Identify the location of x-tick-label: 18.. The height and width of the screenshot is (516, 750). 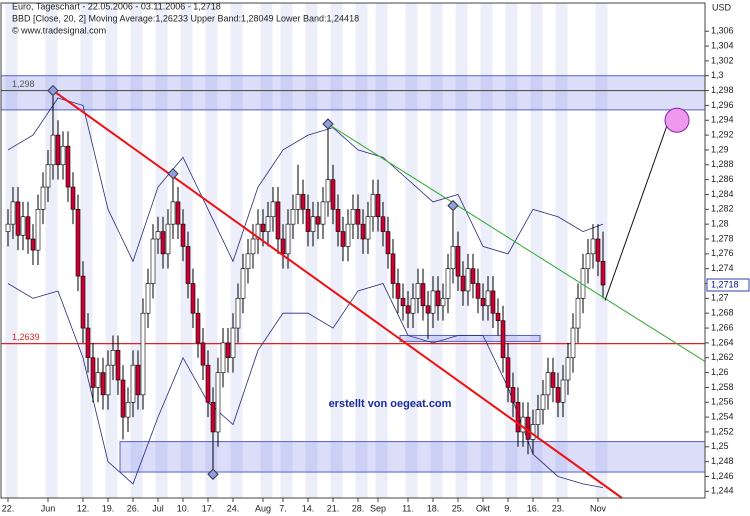
(433, 508).